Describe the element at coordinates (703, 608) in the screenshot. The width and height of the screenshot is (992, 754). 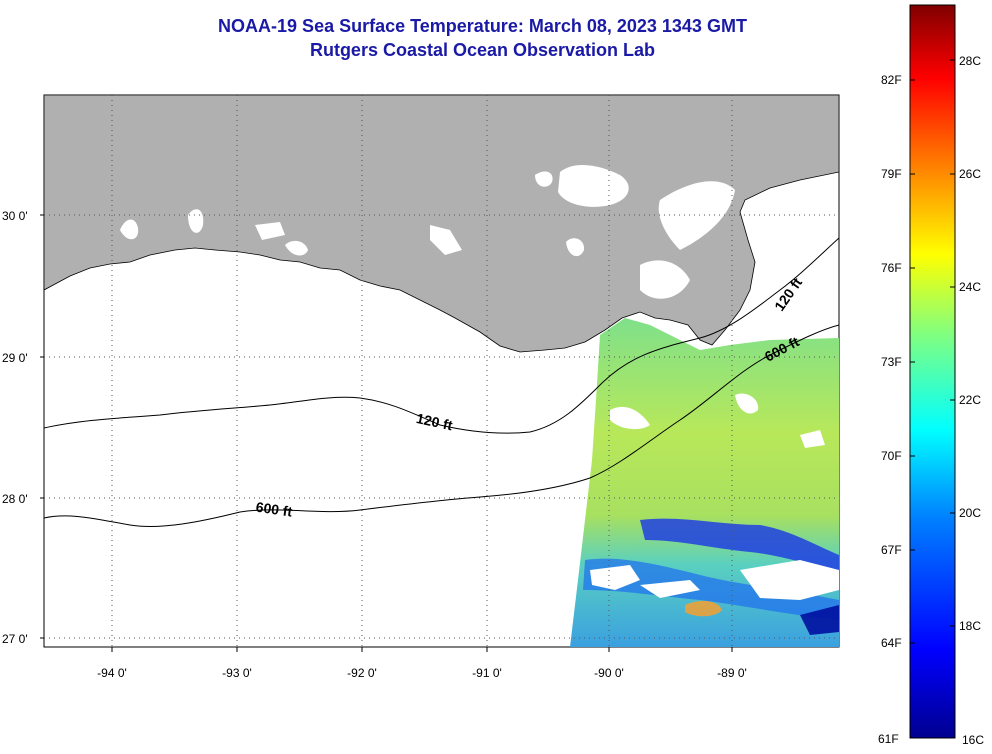
I see `sst-warm-spot` at that location.